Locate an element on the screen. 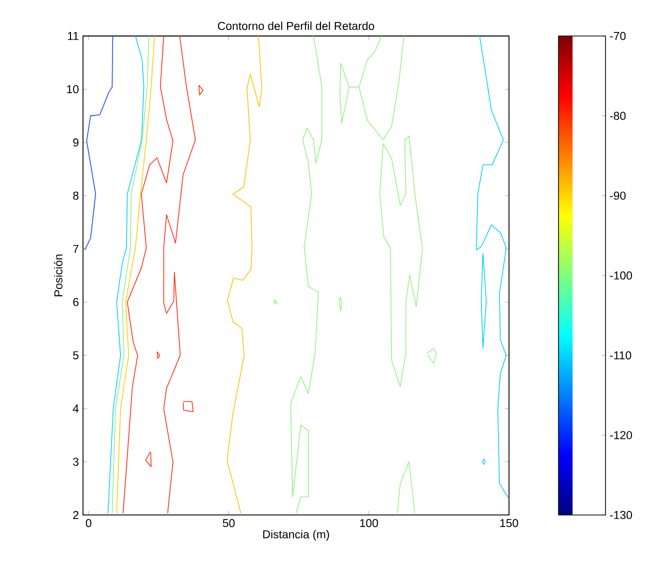  color-bar-label: -100 is located at coordinates (621, 275).